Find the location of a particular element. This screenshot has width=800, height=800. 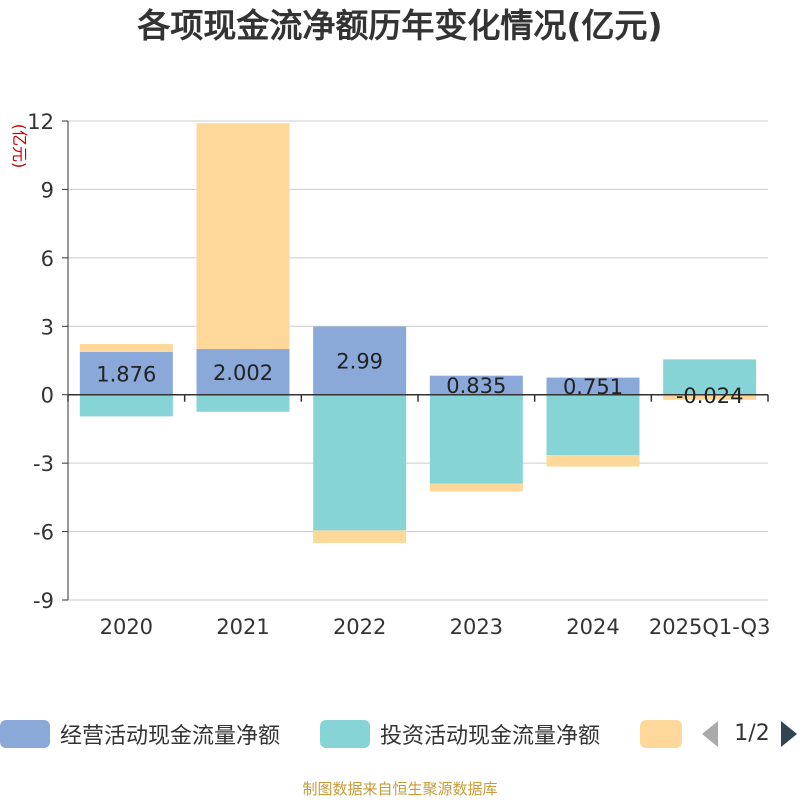

bar-series1-2023 is located at coordinates (476, 439).